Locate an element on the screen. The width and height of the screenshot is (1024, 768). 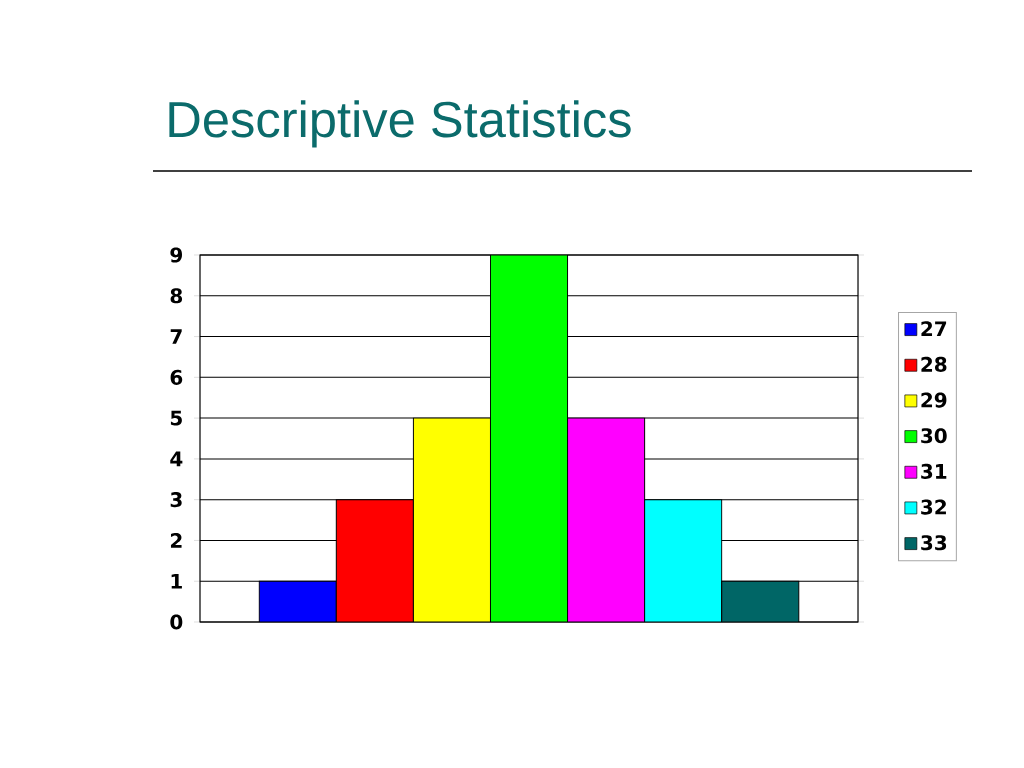
y-tick-label: 9 is located at coordinates (176, 255).